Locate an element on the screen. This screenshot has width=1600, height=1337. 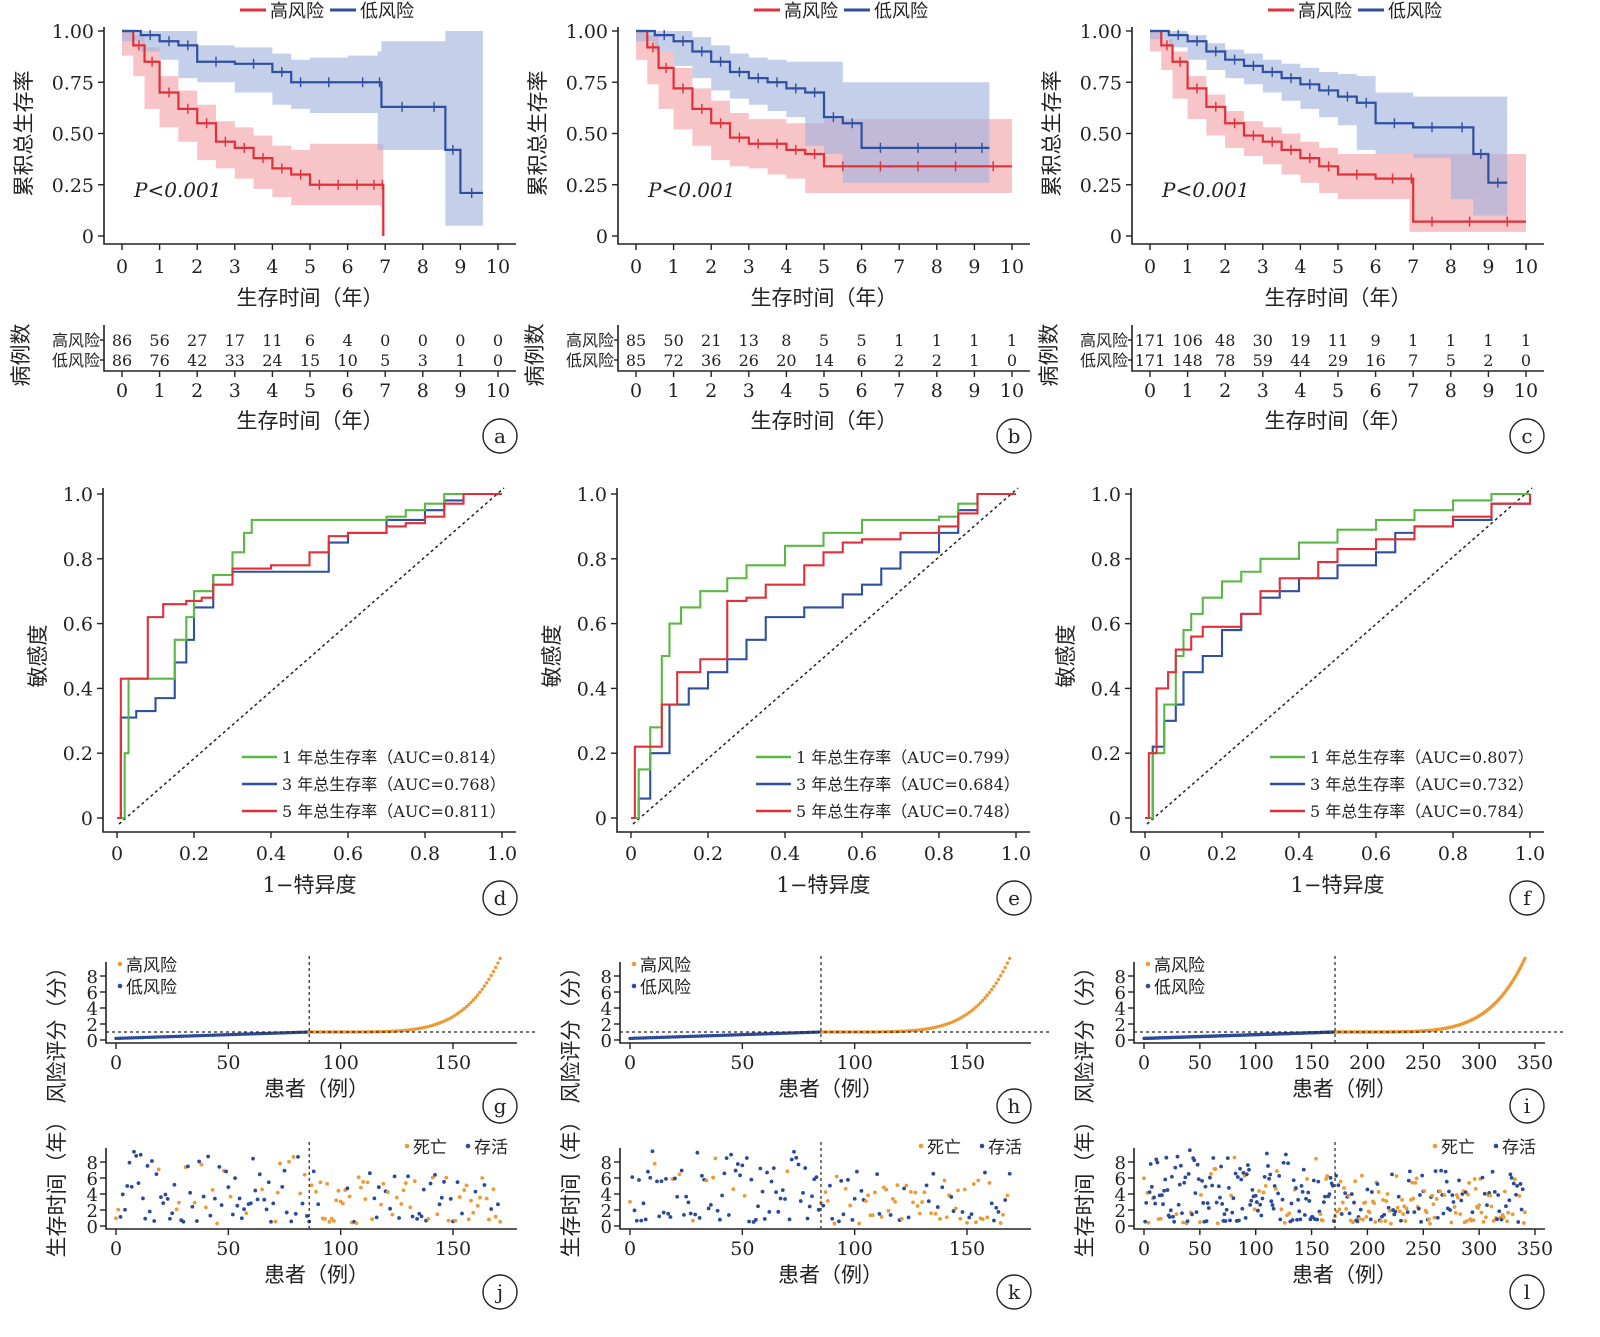
panel-label-letter: b is located at coordinates (1014, 436).